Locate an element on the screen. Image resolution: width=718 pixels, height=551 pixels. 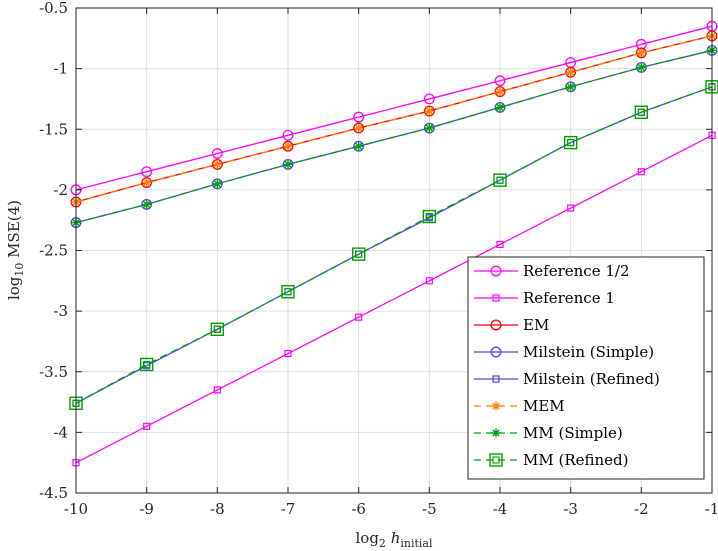
legend-box is located at coordinates (586, 368).